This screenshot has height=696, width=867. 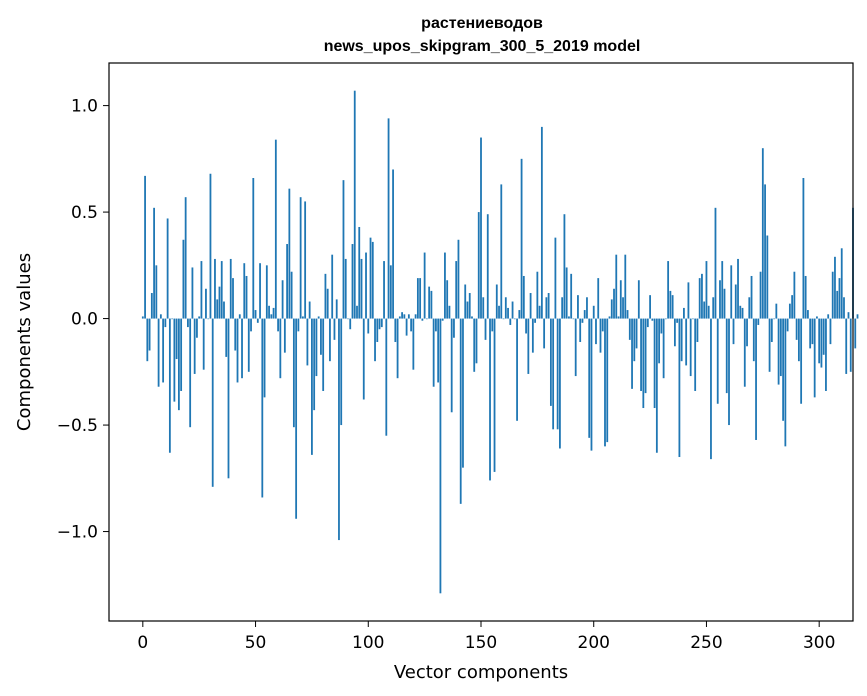 What do you see at coordinates (482, 23) in the screenshot?
I see `chart-title-line-1: растениеводов` at bounding box center [482, 23].